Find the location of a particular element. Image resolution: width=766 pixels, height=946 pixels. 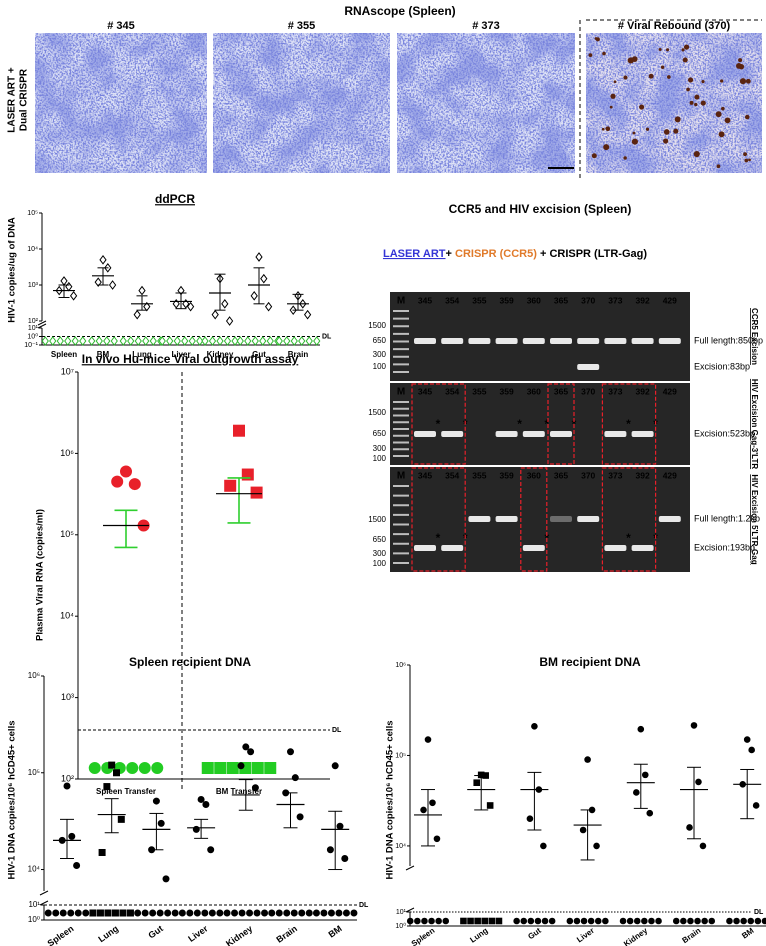

subtitle-part: CRISPR (CCR5) is located at coordinates (496, 254).